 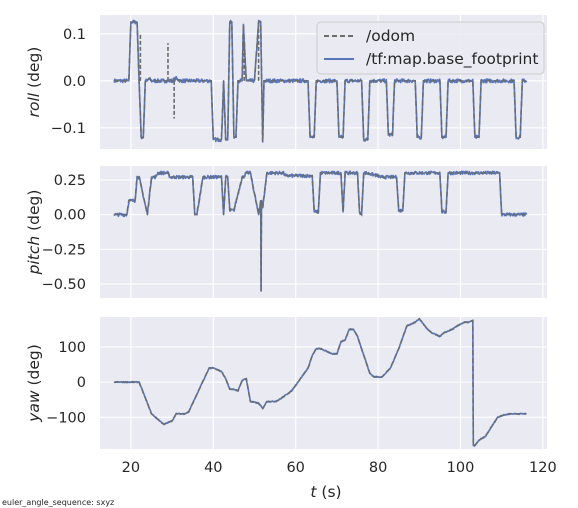 I want to click on y-axis-label-yaw: yaw (deg), so click(x=34, y=383).